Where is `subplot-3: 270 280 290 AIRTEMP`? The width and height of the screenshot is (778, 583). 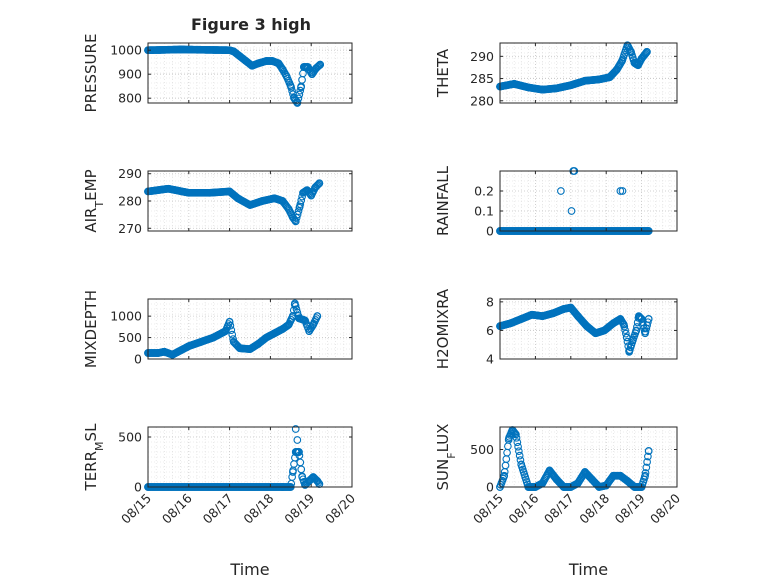 subplot-3: 270 280 290 AIRTEMP is located at coordinates (217, 201).